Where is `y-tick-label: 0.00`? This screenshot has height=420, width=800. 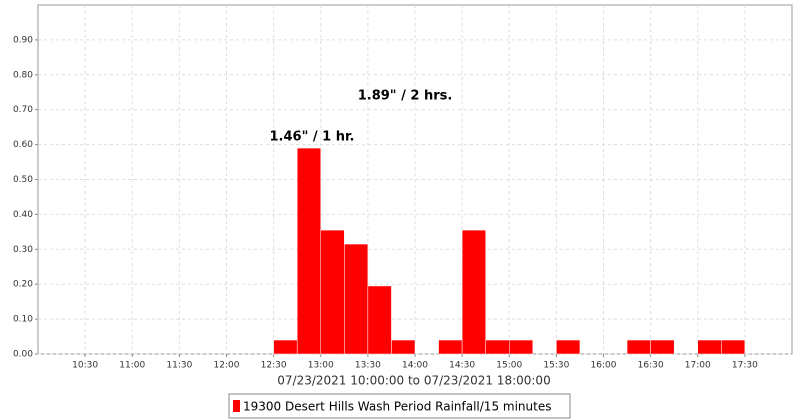 y-tick-label: 0.00 is located at coordinates (23, 355).